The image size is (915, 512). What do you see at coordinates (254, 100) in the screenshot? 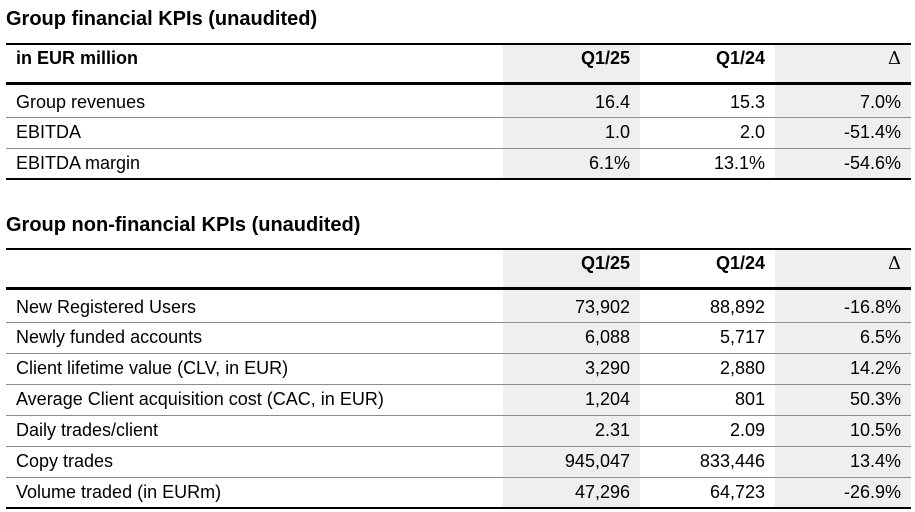
I see `row-label: Group revenues` at bounding box center [254, 100].